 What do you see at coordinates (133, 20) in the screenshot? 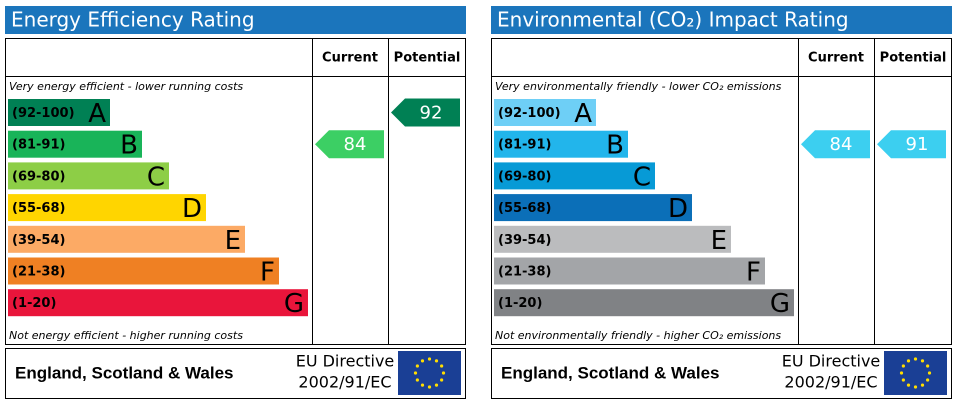
I see `panel-title: Energy Efficiency Rating` at bounding box center [133, 20].